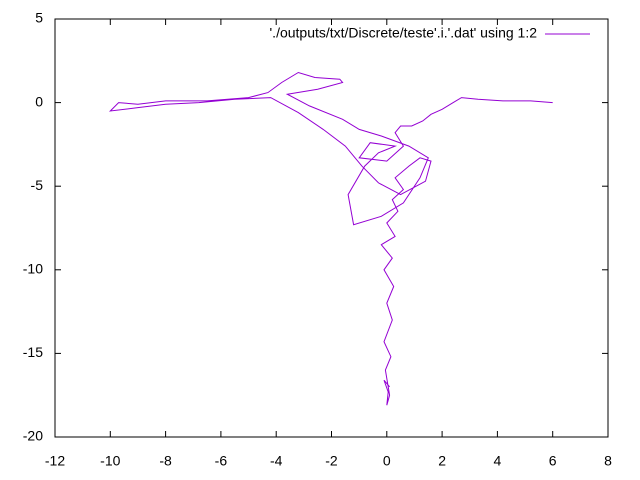 This screenshot has height=480, width=640. What do you see at coordinates (442, 461) in the screenshot?
I see `x-tick-label: 2` at bounding box center [442, 461].